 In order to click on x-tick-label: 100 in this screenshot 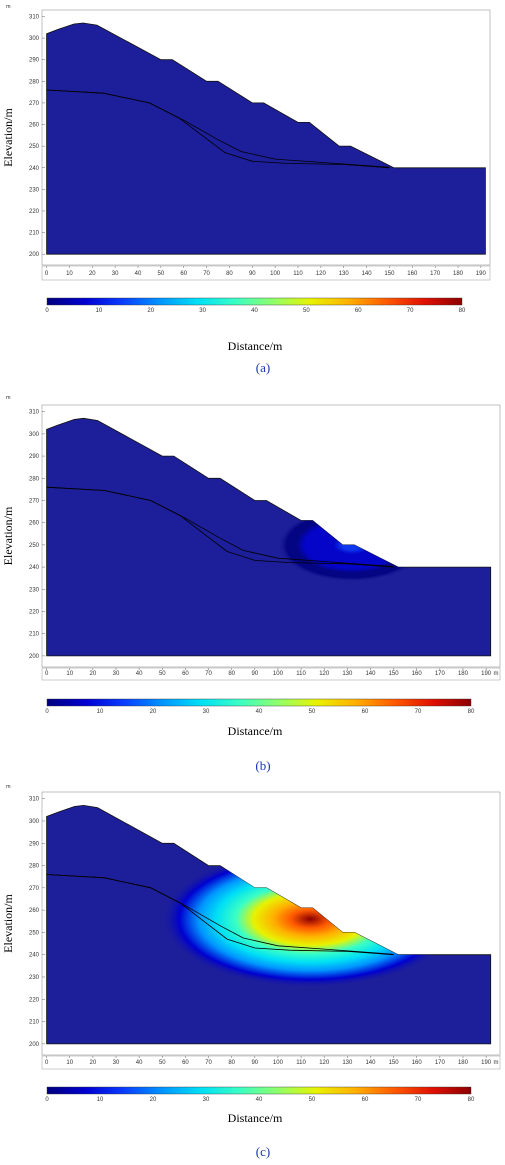, I will do `click(278, 1063)`.